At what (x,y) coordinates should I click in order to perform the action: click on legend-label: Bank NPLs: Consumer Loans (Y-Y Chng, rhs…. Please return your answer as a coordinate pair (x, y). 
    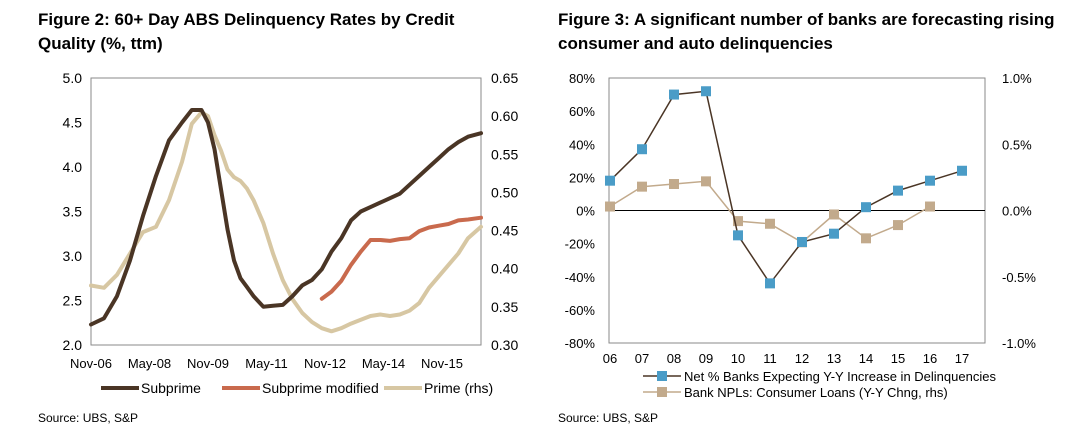
    Looking at the image, I should click on (816, 392).